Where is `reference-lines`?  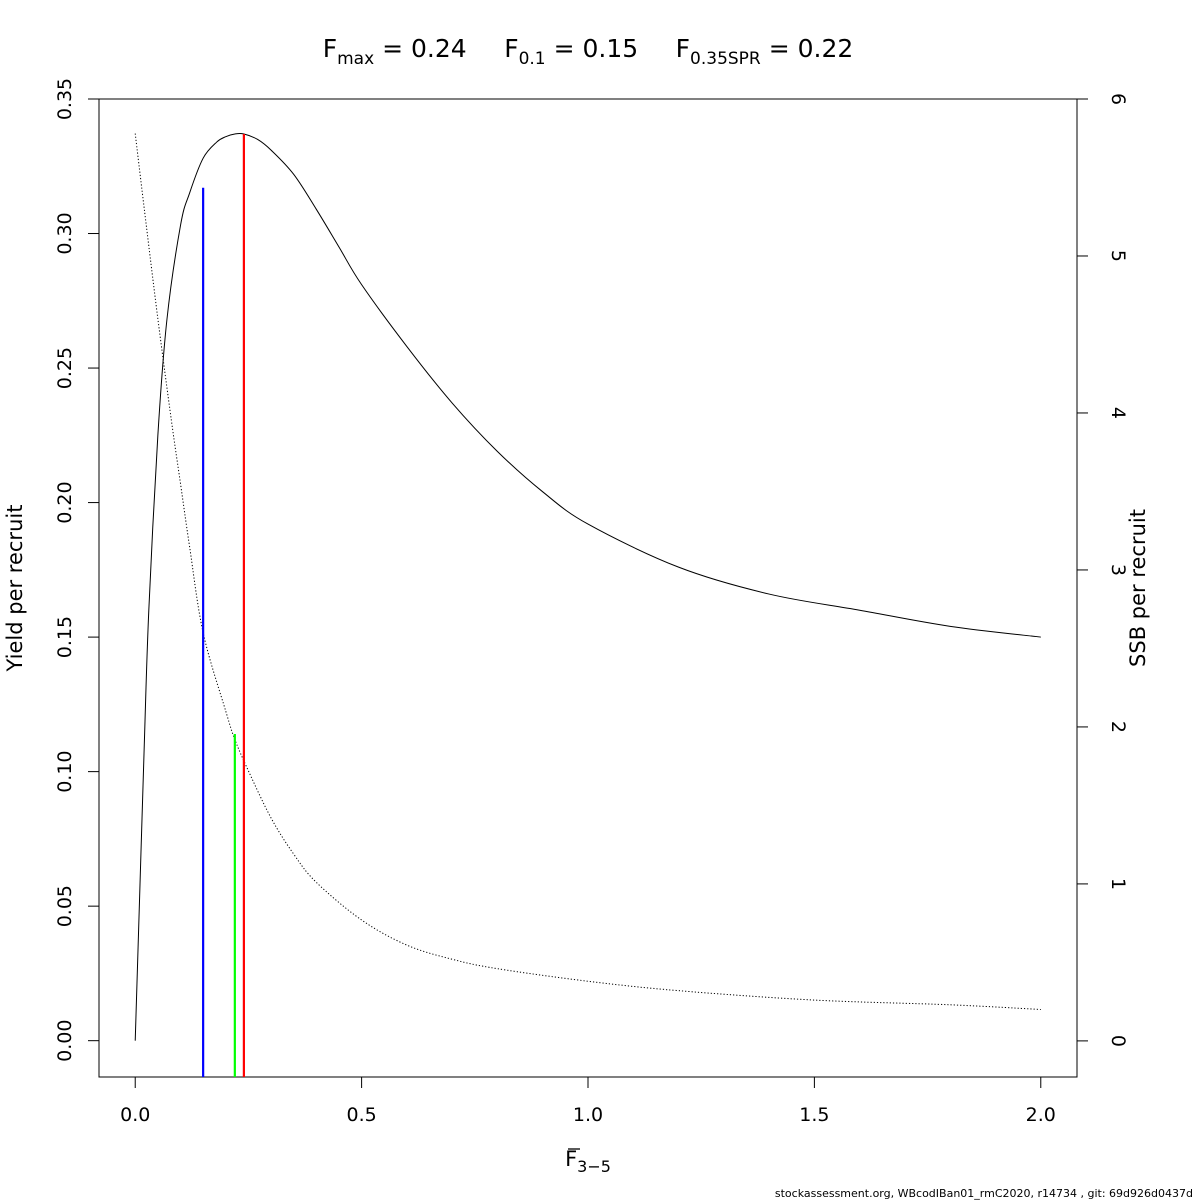 reference-lines is located at coordinates (223, 605).